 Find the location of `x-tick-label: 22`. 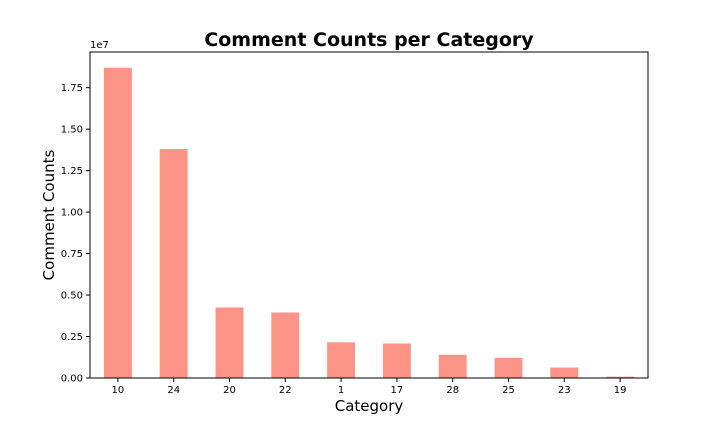

x-tick-label: 22 is located at coordinates (285, 390).